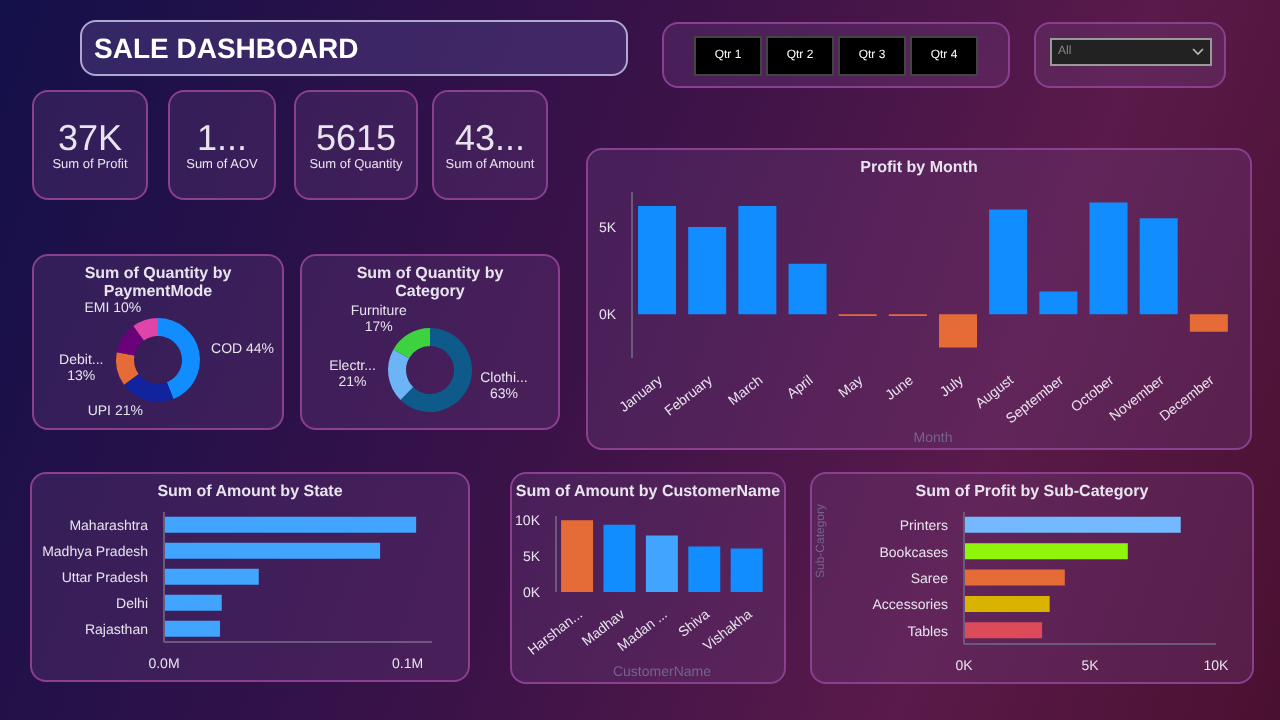 The image size is (1280, 720). Describe the element at coordinates (919, 167) in the screenshot. I see `chart-title: Profit by Month` at that location.